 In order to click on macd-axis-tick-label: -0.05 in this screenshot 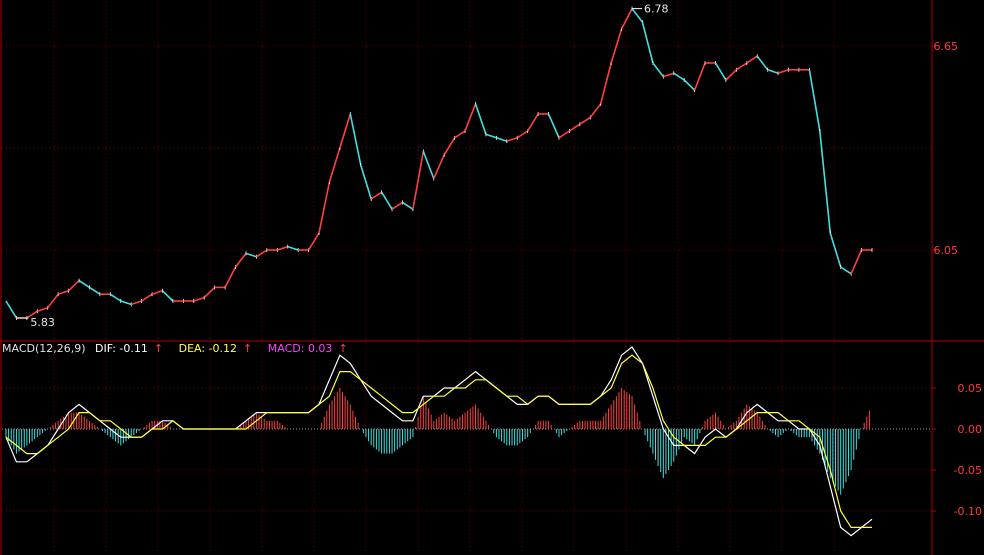, I will do `click(968, 470)`.